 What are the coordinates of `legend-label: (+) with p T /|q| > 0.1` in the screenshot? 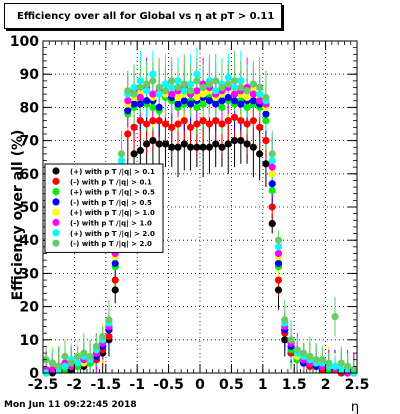 It's located at (112, 172).